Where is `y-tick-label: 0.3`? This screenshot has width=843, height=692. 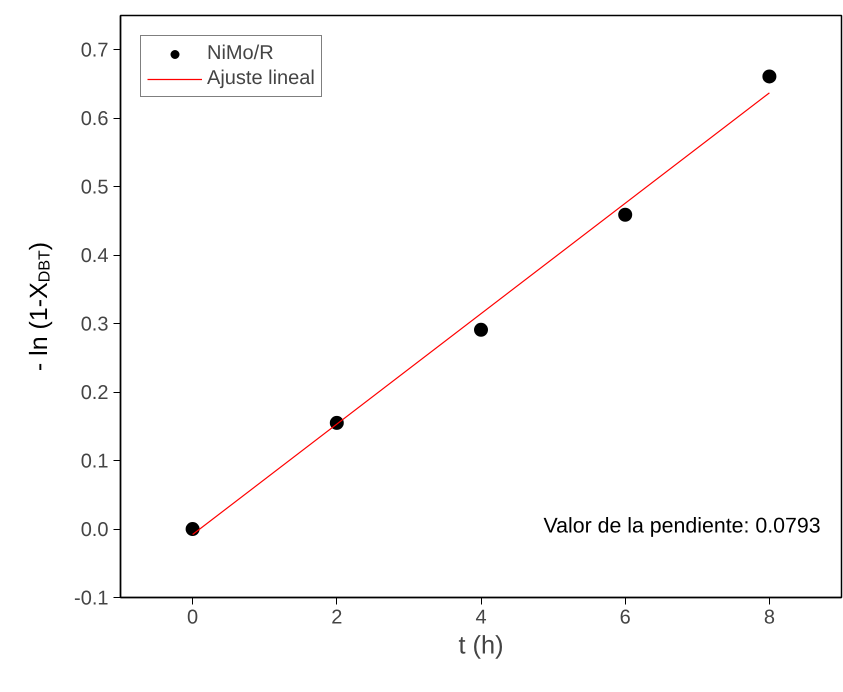
y-tick-label: 0.3 is located at coordinates (94, 325).